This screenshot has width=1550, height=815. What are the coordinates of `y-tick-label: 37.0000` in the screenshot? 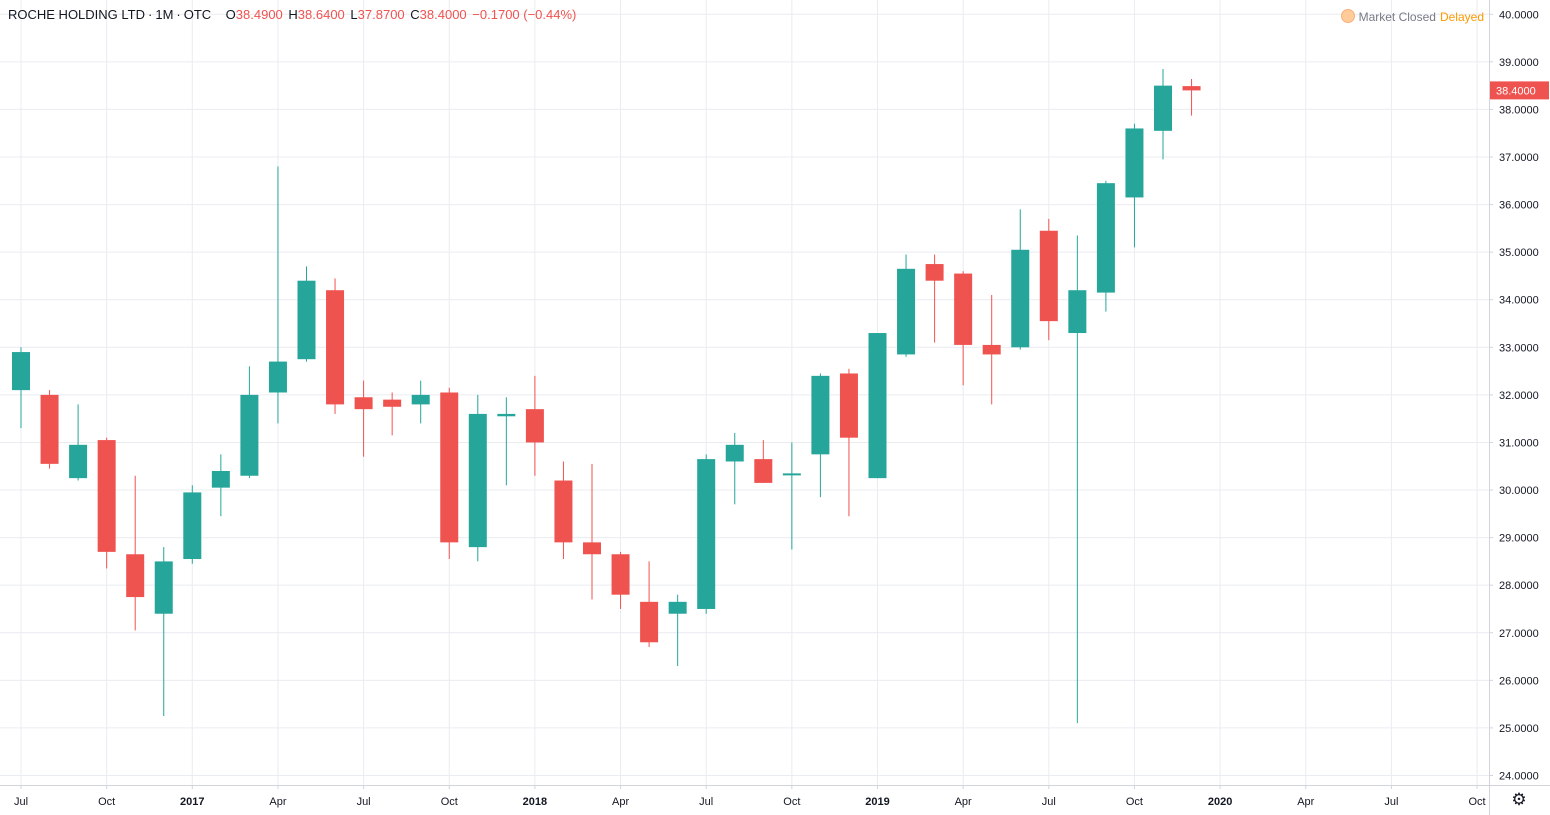 It's located at (1519, 158).